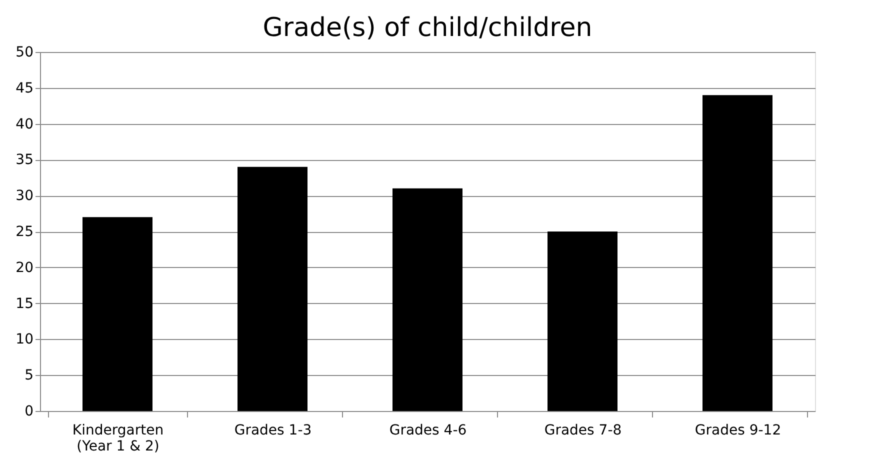 Image resolution: width=869 pixels, height=476 pixels. I want to click on y-tick-label: 20, so click(25, 268).